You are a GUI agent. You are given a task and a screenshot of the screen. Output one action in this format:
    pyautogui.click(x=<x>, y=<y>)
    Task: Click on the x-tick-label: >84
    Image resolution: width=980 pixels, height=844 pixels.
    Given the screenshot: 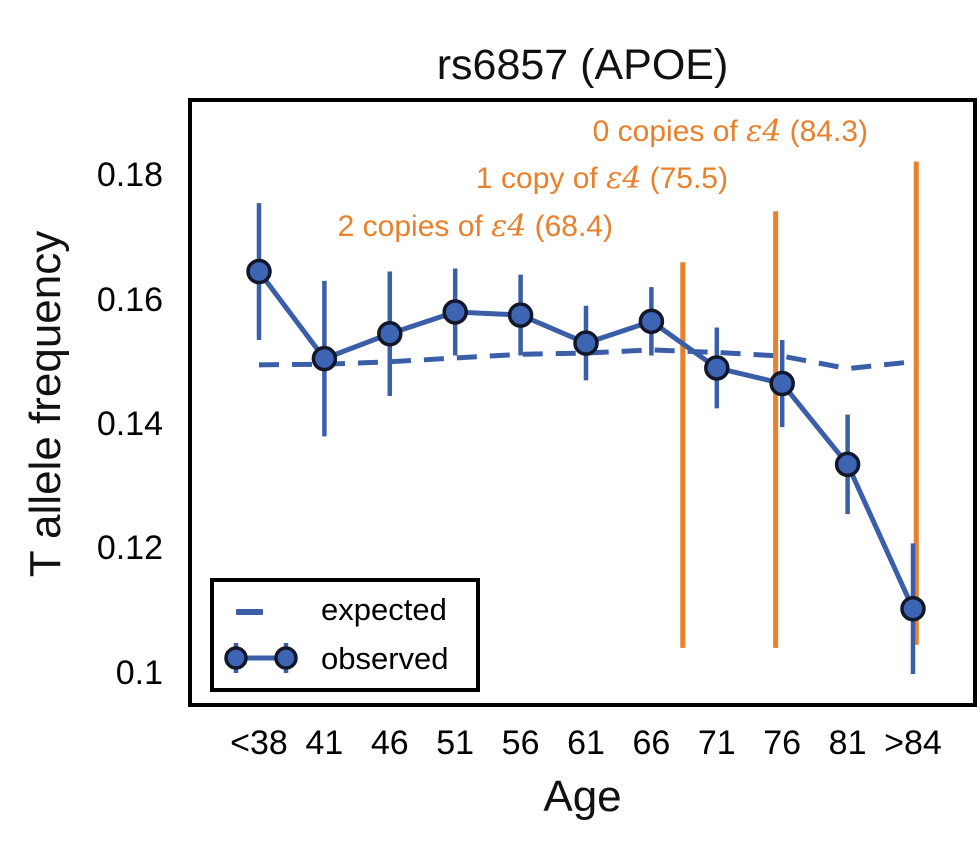 What is the action you would take?
    pyautogui.click(x=913, y=743)
    